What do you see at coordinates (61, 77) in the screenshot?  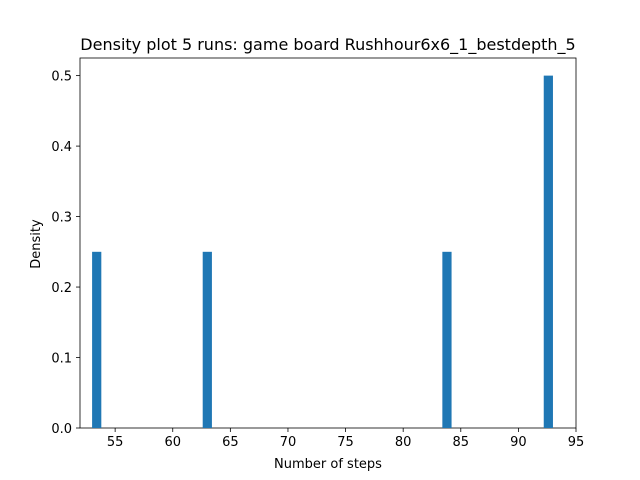 I see `y-tick-label-5: 0.5` at bounding box center [61, 77].